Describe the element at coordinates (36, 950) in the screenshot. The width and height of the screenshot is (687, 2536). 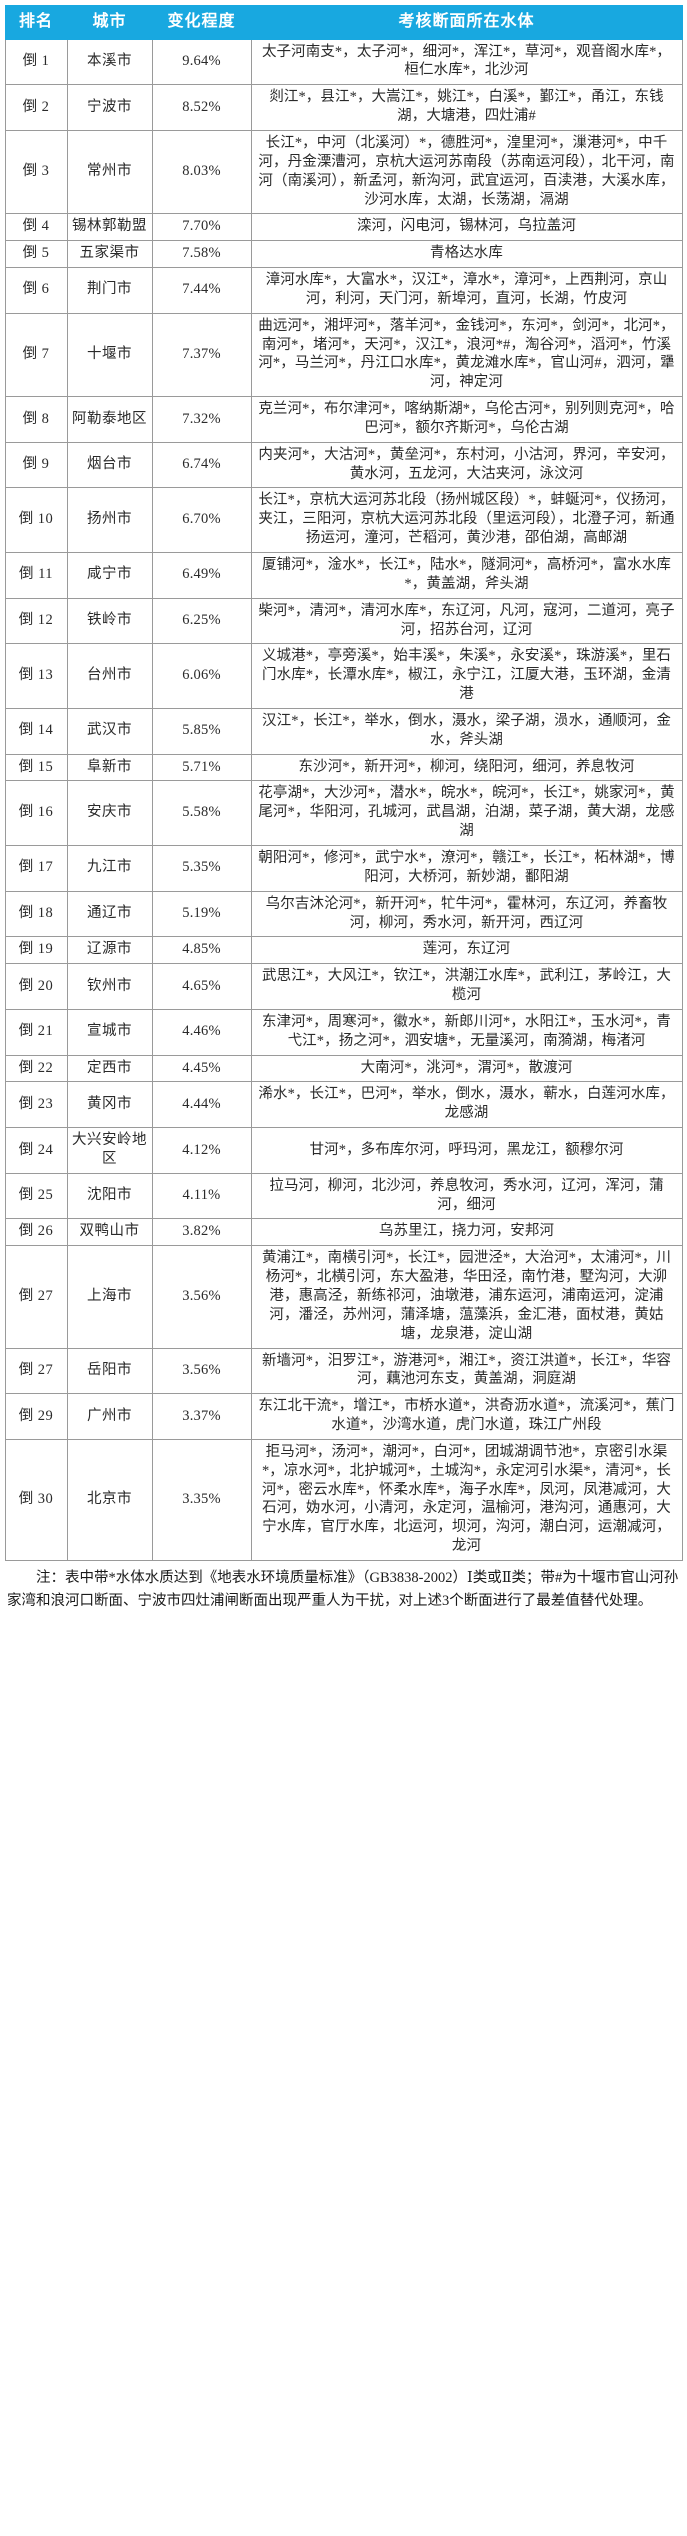
I see `cell-rank: 倒 19` at that location.